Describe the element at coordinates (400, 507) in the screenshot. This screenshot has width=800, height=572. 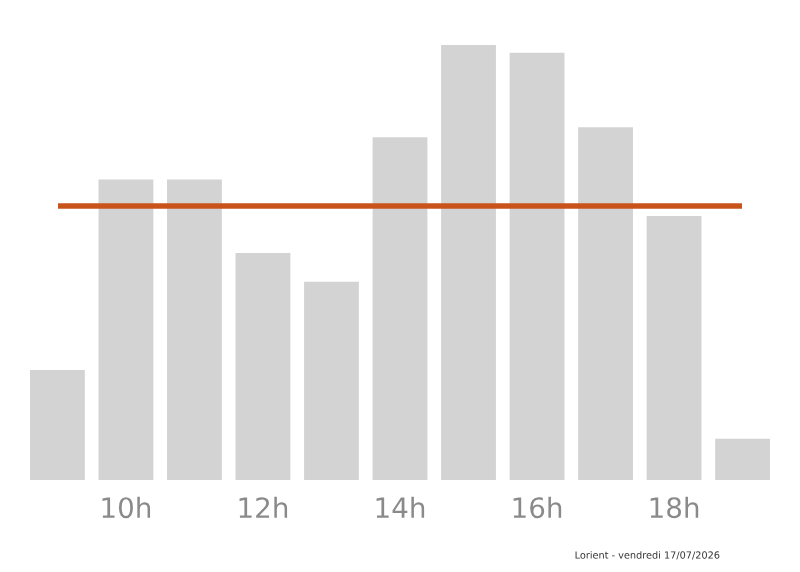
I see `x-tick-label: 14h` at that location.